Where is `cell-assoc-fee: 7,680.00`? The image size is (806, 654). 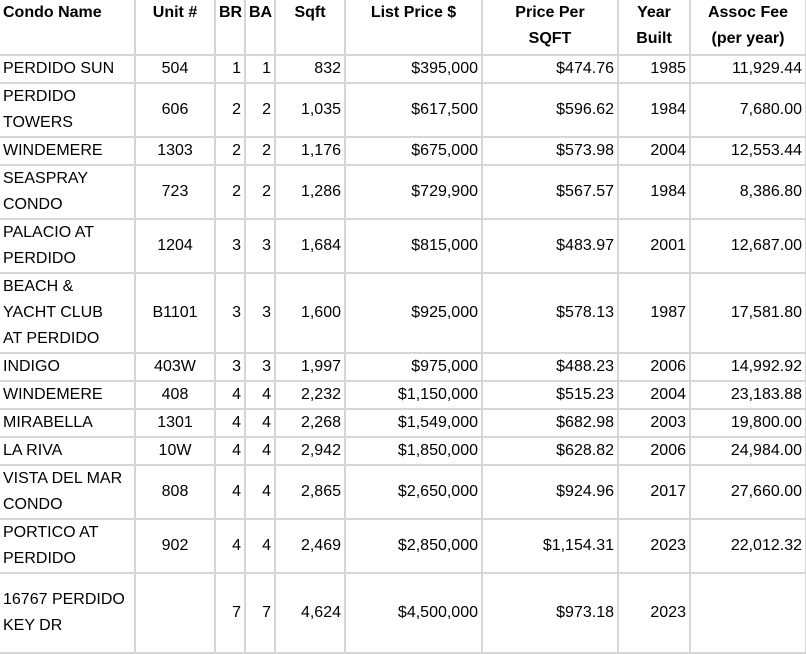 cell-assoc-fee: 7,680.00 is located at coordinates (747, 110).